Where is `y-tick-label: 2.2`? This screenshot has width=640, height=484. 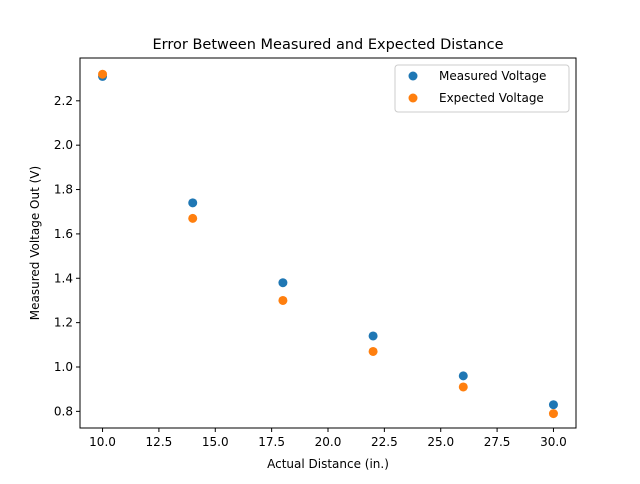
y-tick-label: 2.2 is located at coordinates (63, 101).